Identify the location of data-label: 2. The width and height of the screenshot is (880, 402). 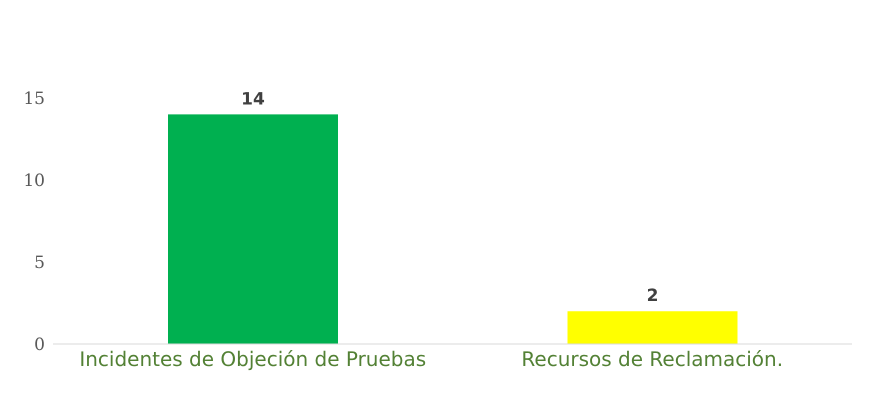
(652, 296).